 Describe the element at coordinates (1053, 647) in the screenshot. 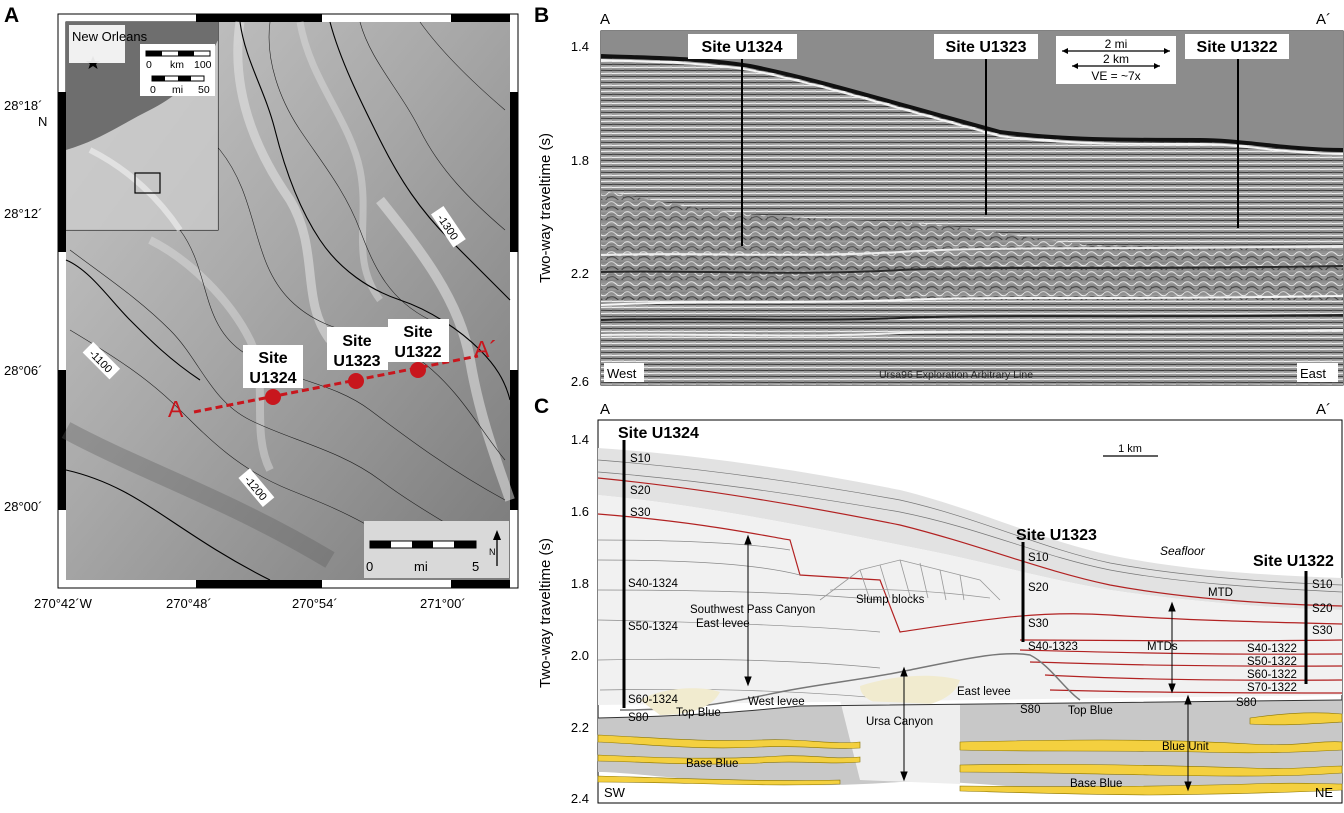

I see `svg-text: S40-1323` at that location.